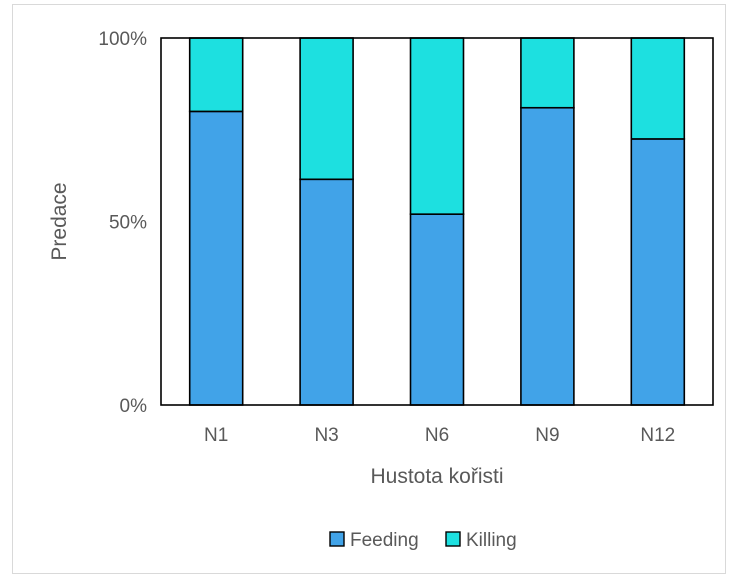  I want to click on bar-killing-n12, so click(658, 88).